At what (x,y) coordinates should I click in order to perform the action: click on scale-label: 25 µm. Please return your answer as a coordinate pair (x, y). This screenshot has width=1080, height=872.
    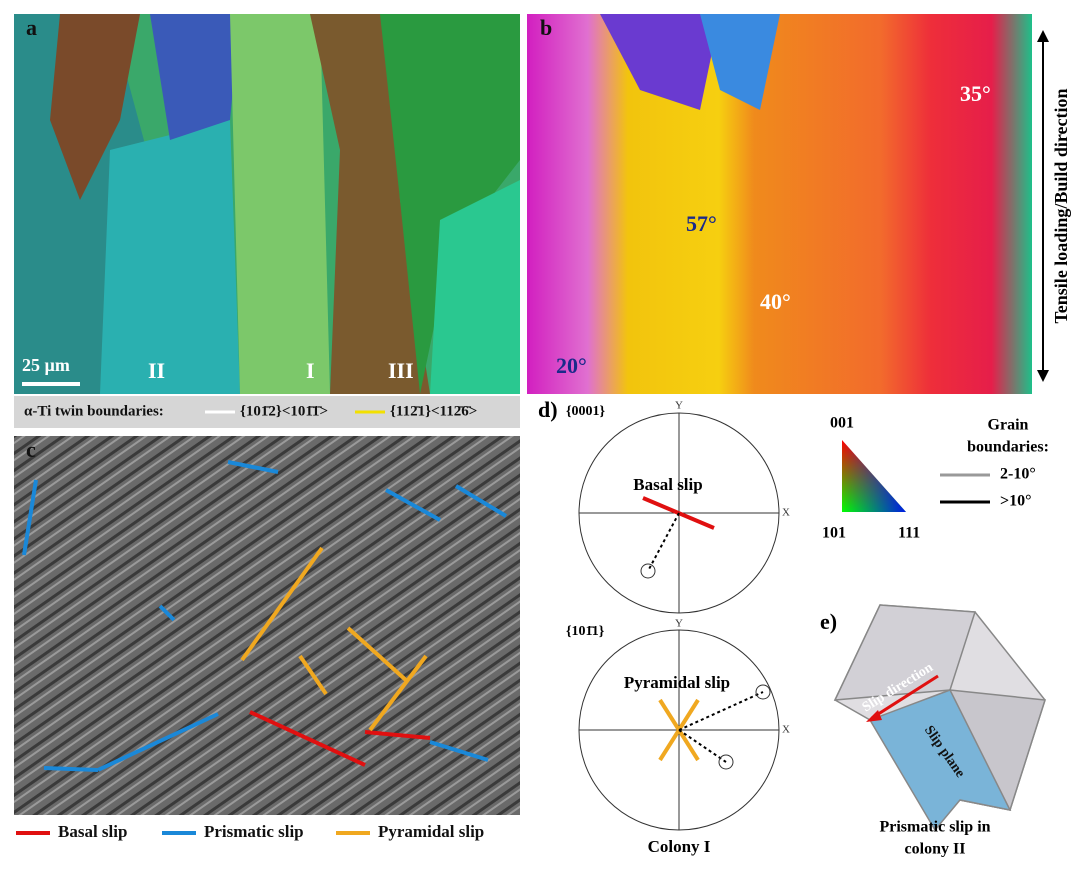
    Looking at the image, I should click on (46, 365).